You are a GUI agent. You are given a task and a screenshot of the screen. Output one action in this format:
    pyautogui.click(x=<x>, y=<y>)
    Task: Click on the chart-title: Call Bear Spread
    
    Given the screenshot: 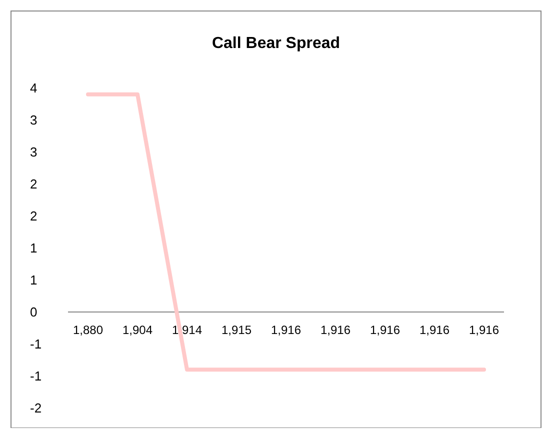 What is the action you would take?
    pyautogui.click(x=276, y=43)
    